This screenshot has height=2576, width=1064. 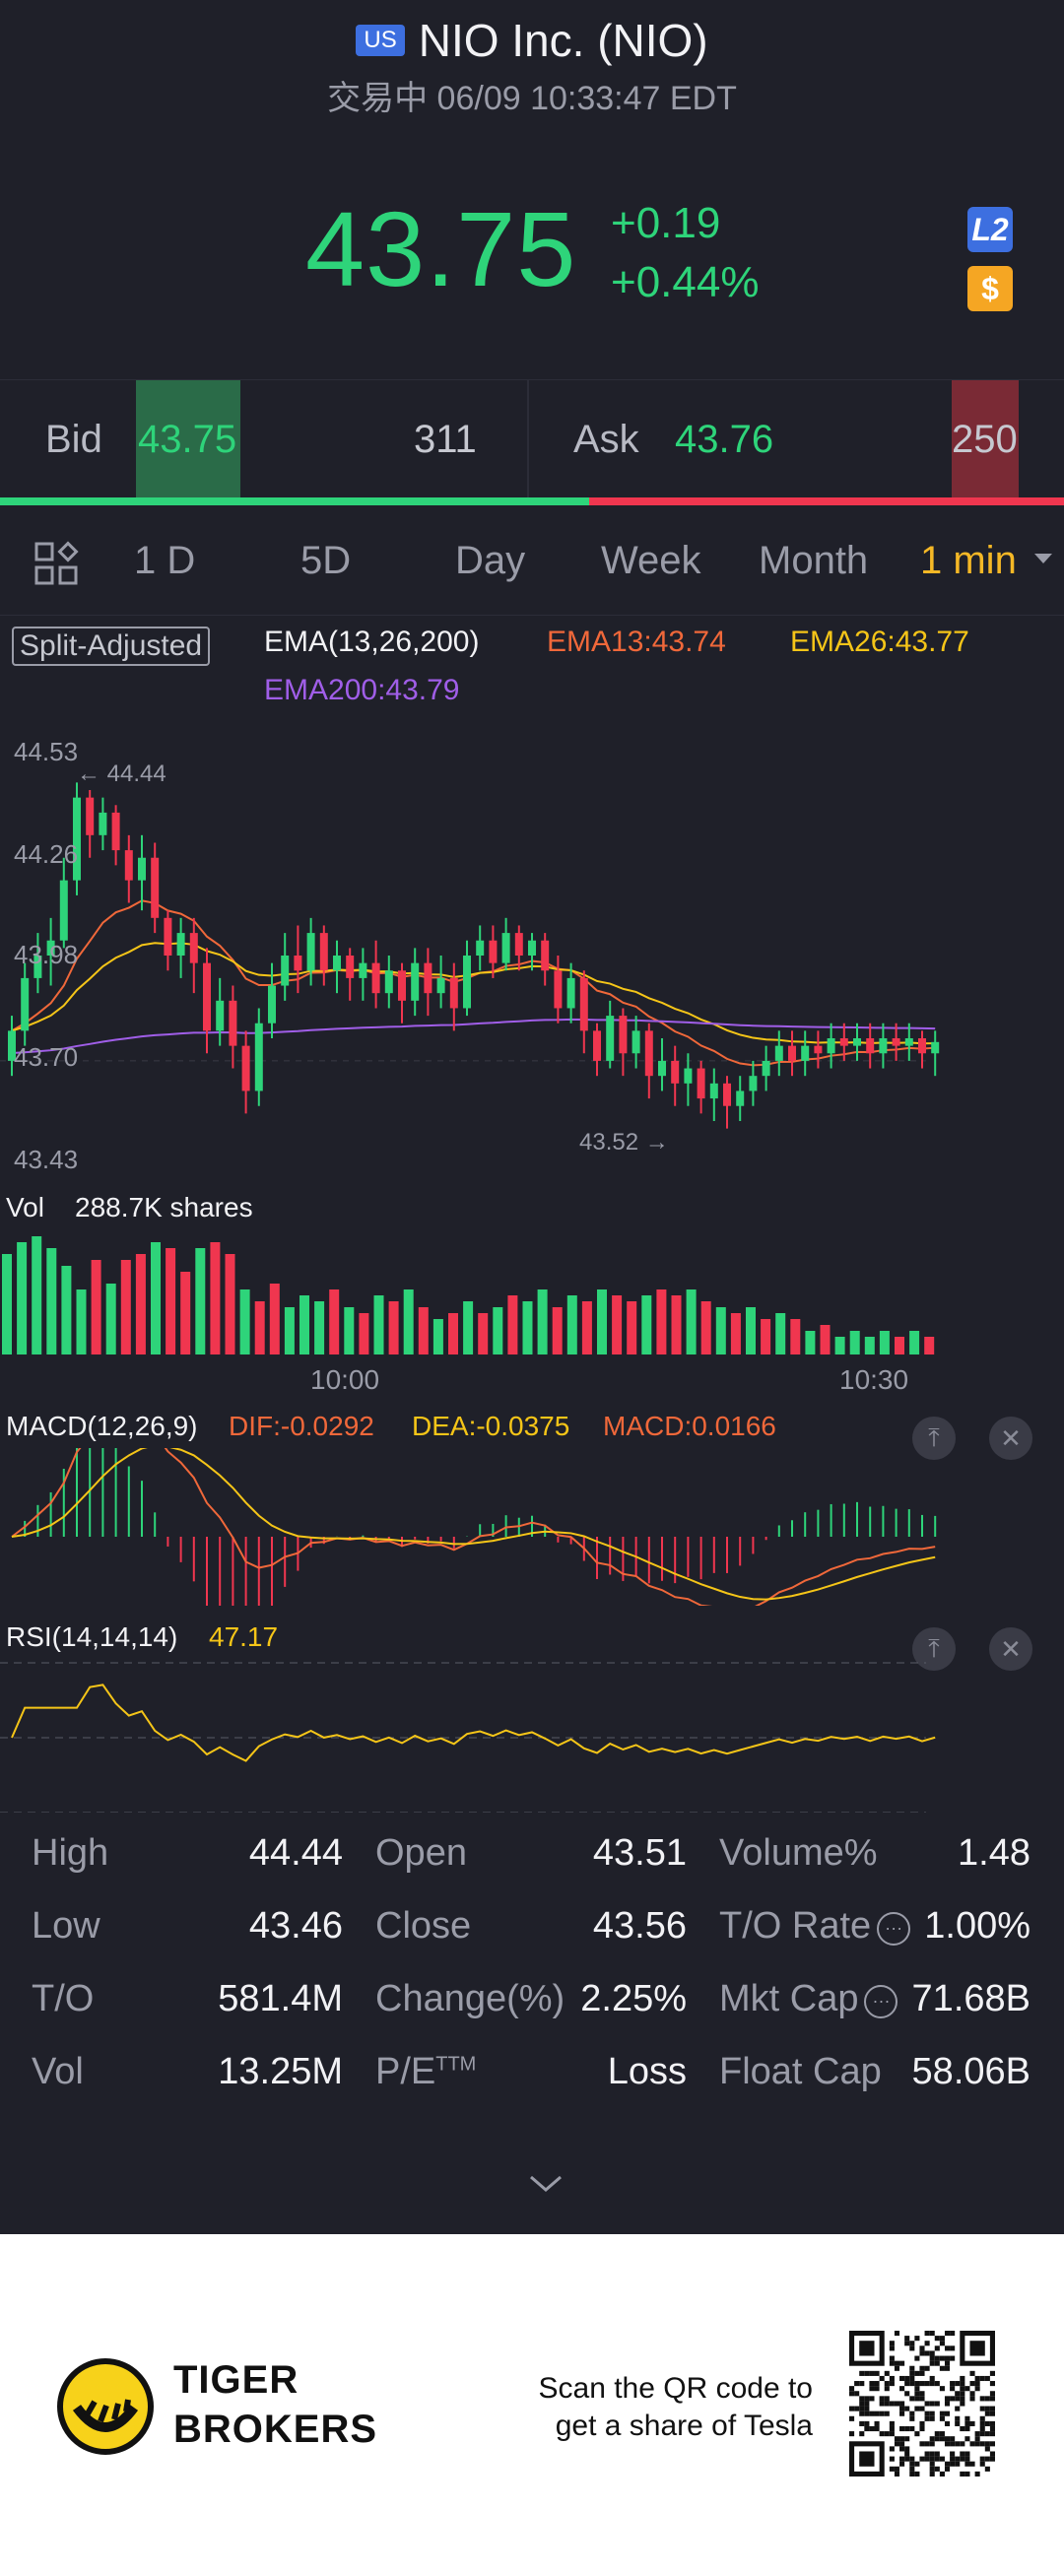 I want to click on bid-highlight, so click(x=188, y=439).